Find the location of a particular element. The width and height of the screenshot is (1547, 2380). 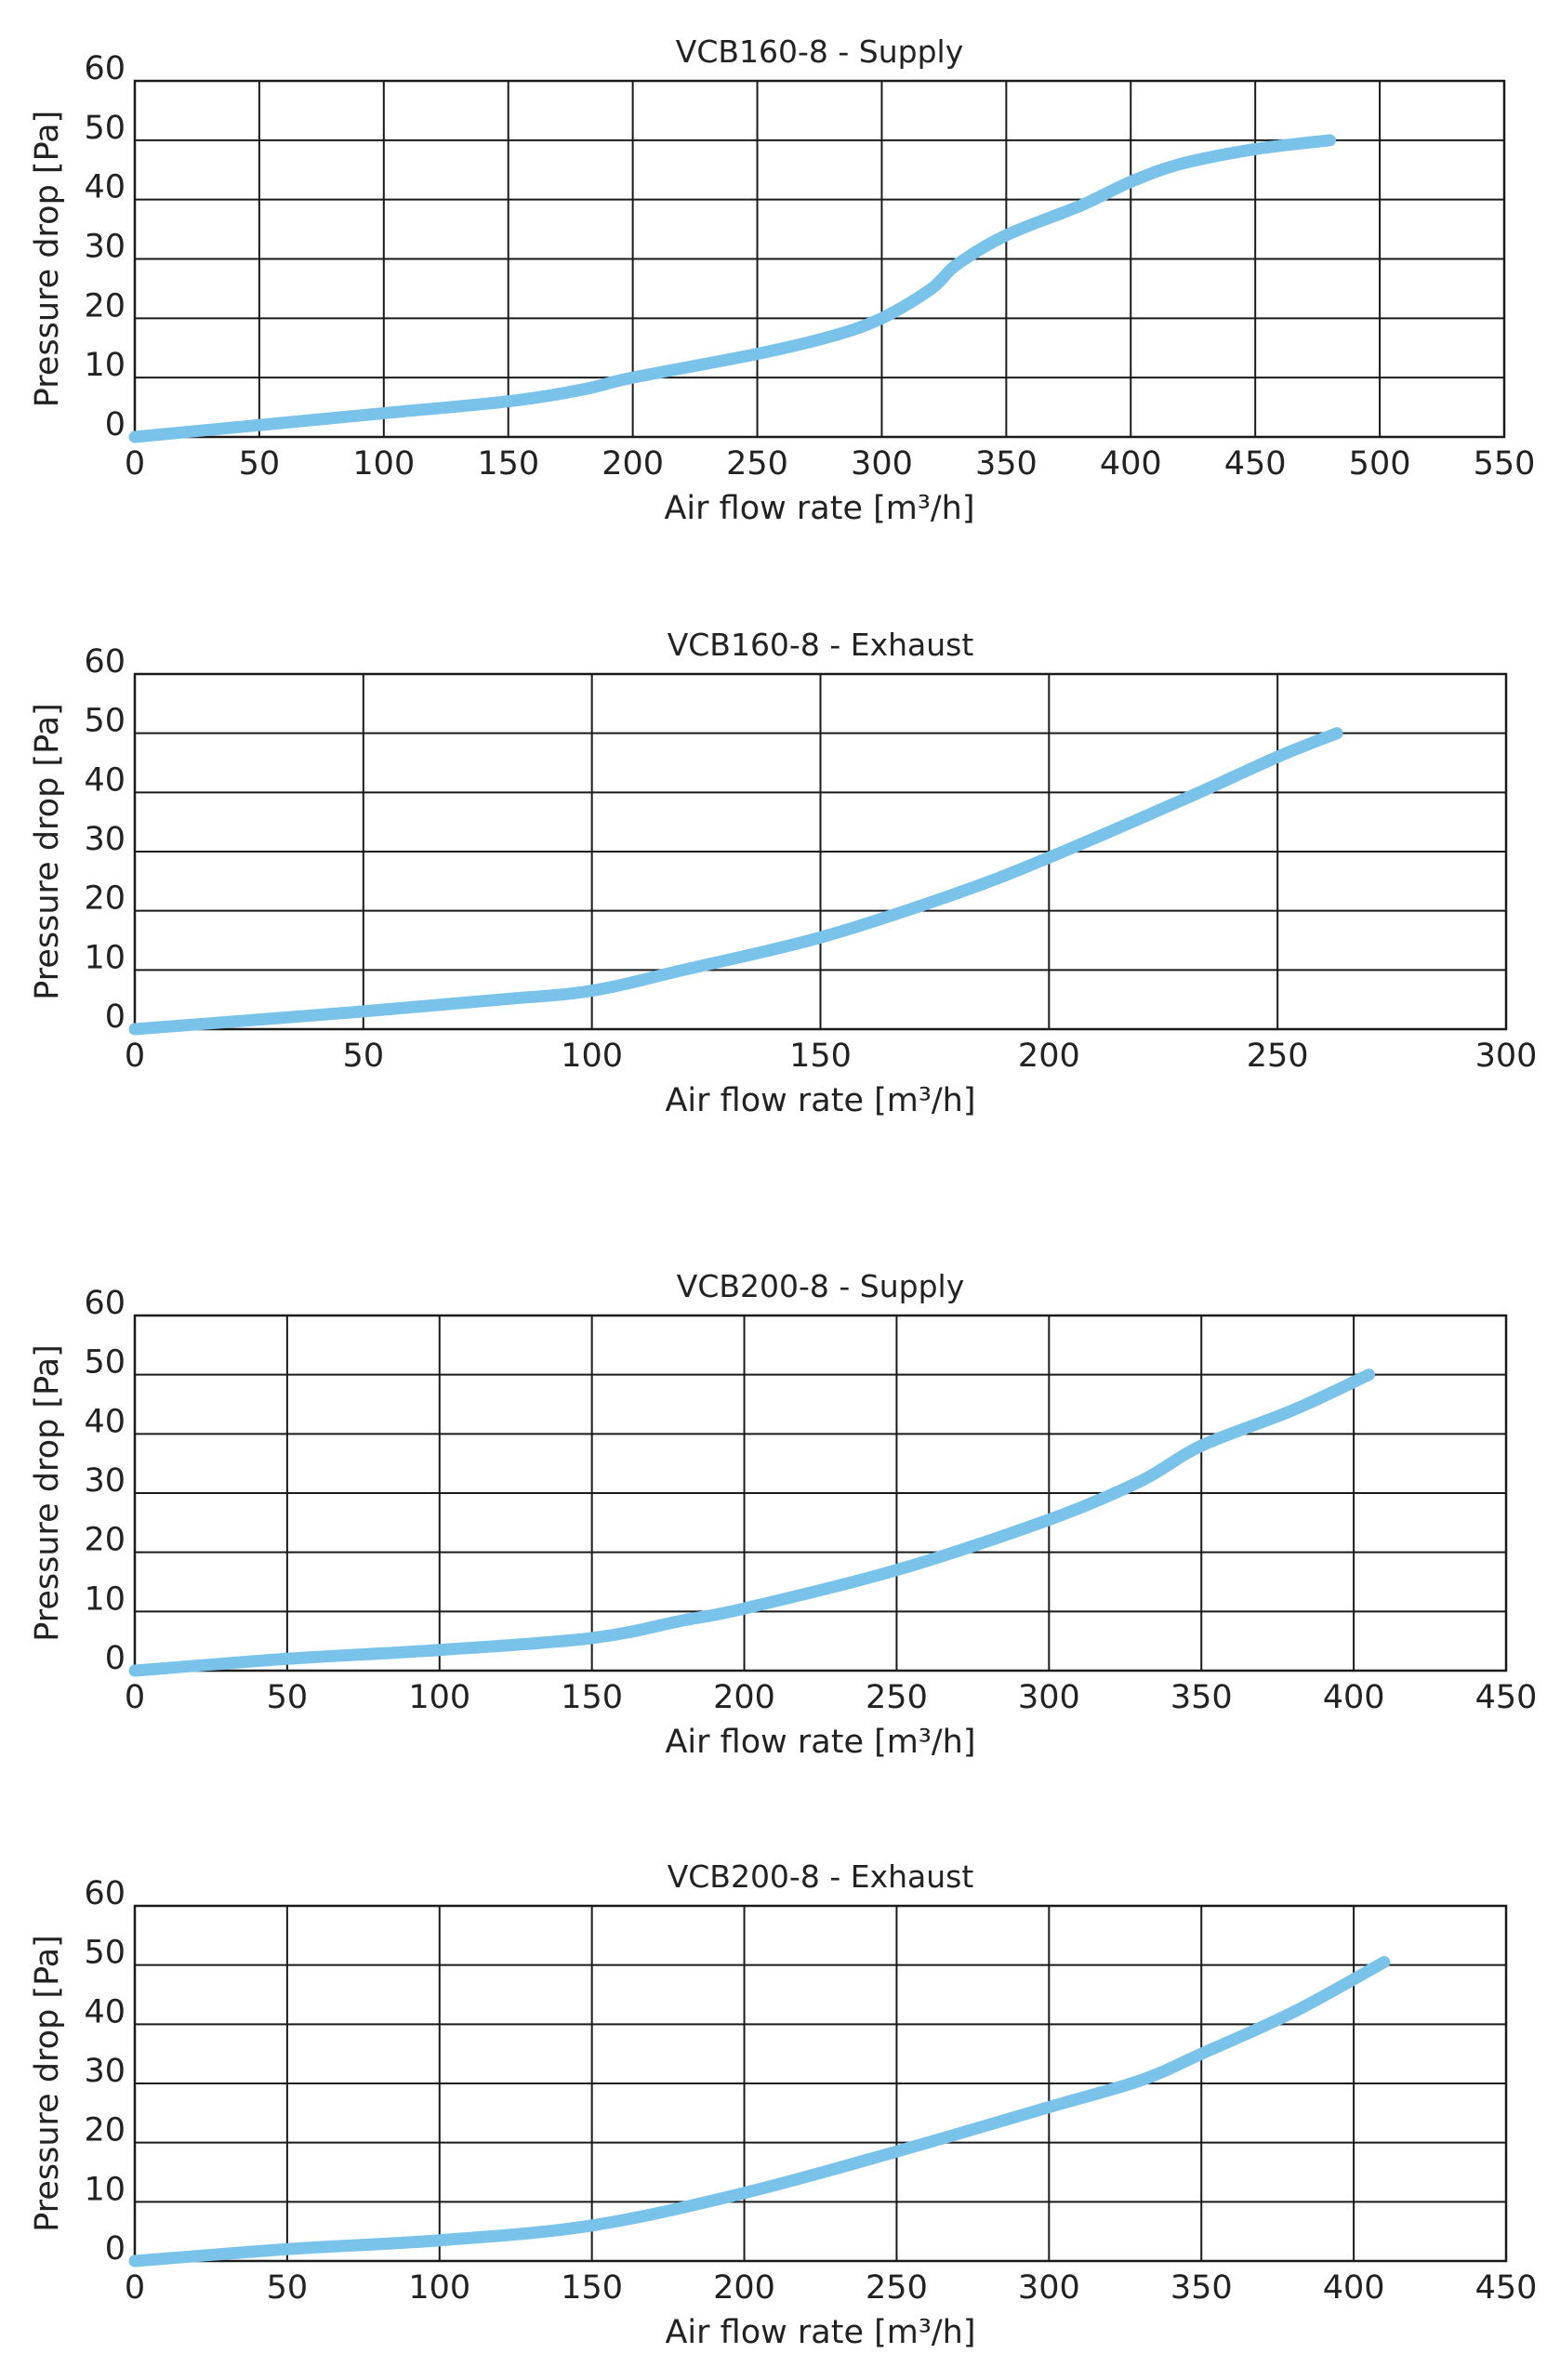

chart-title: VCB160-8 - Supply is located at coordinates (820, 51).